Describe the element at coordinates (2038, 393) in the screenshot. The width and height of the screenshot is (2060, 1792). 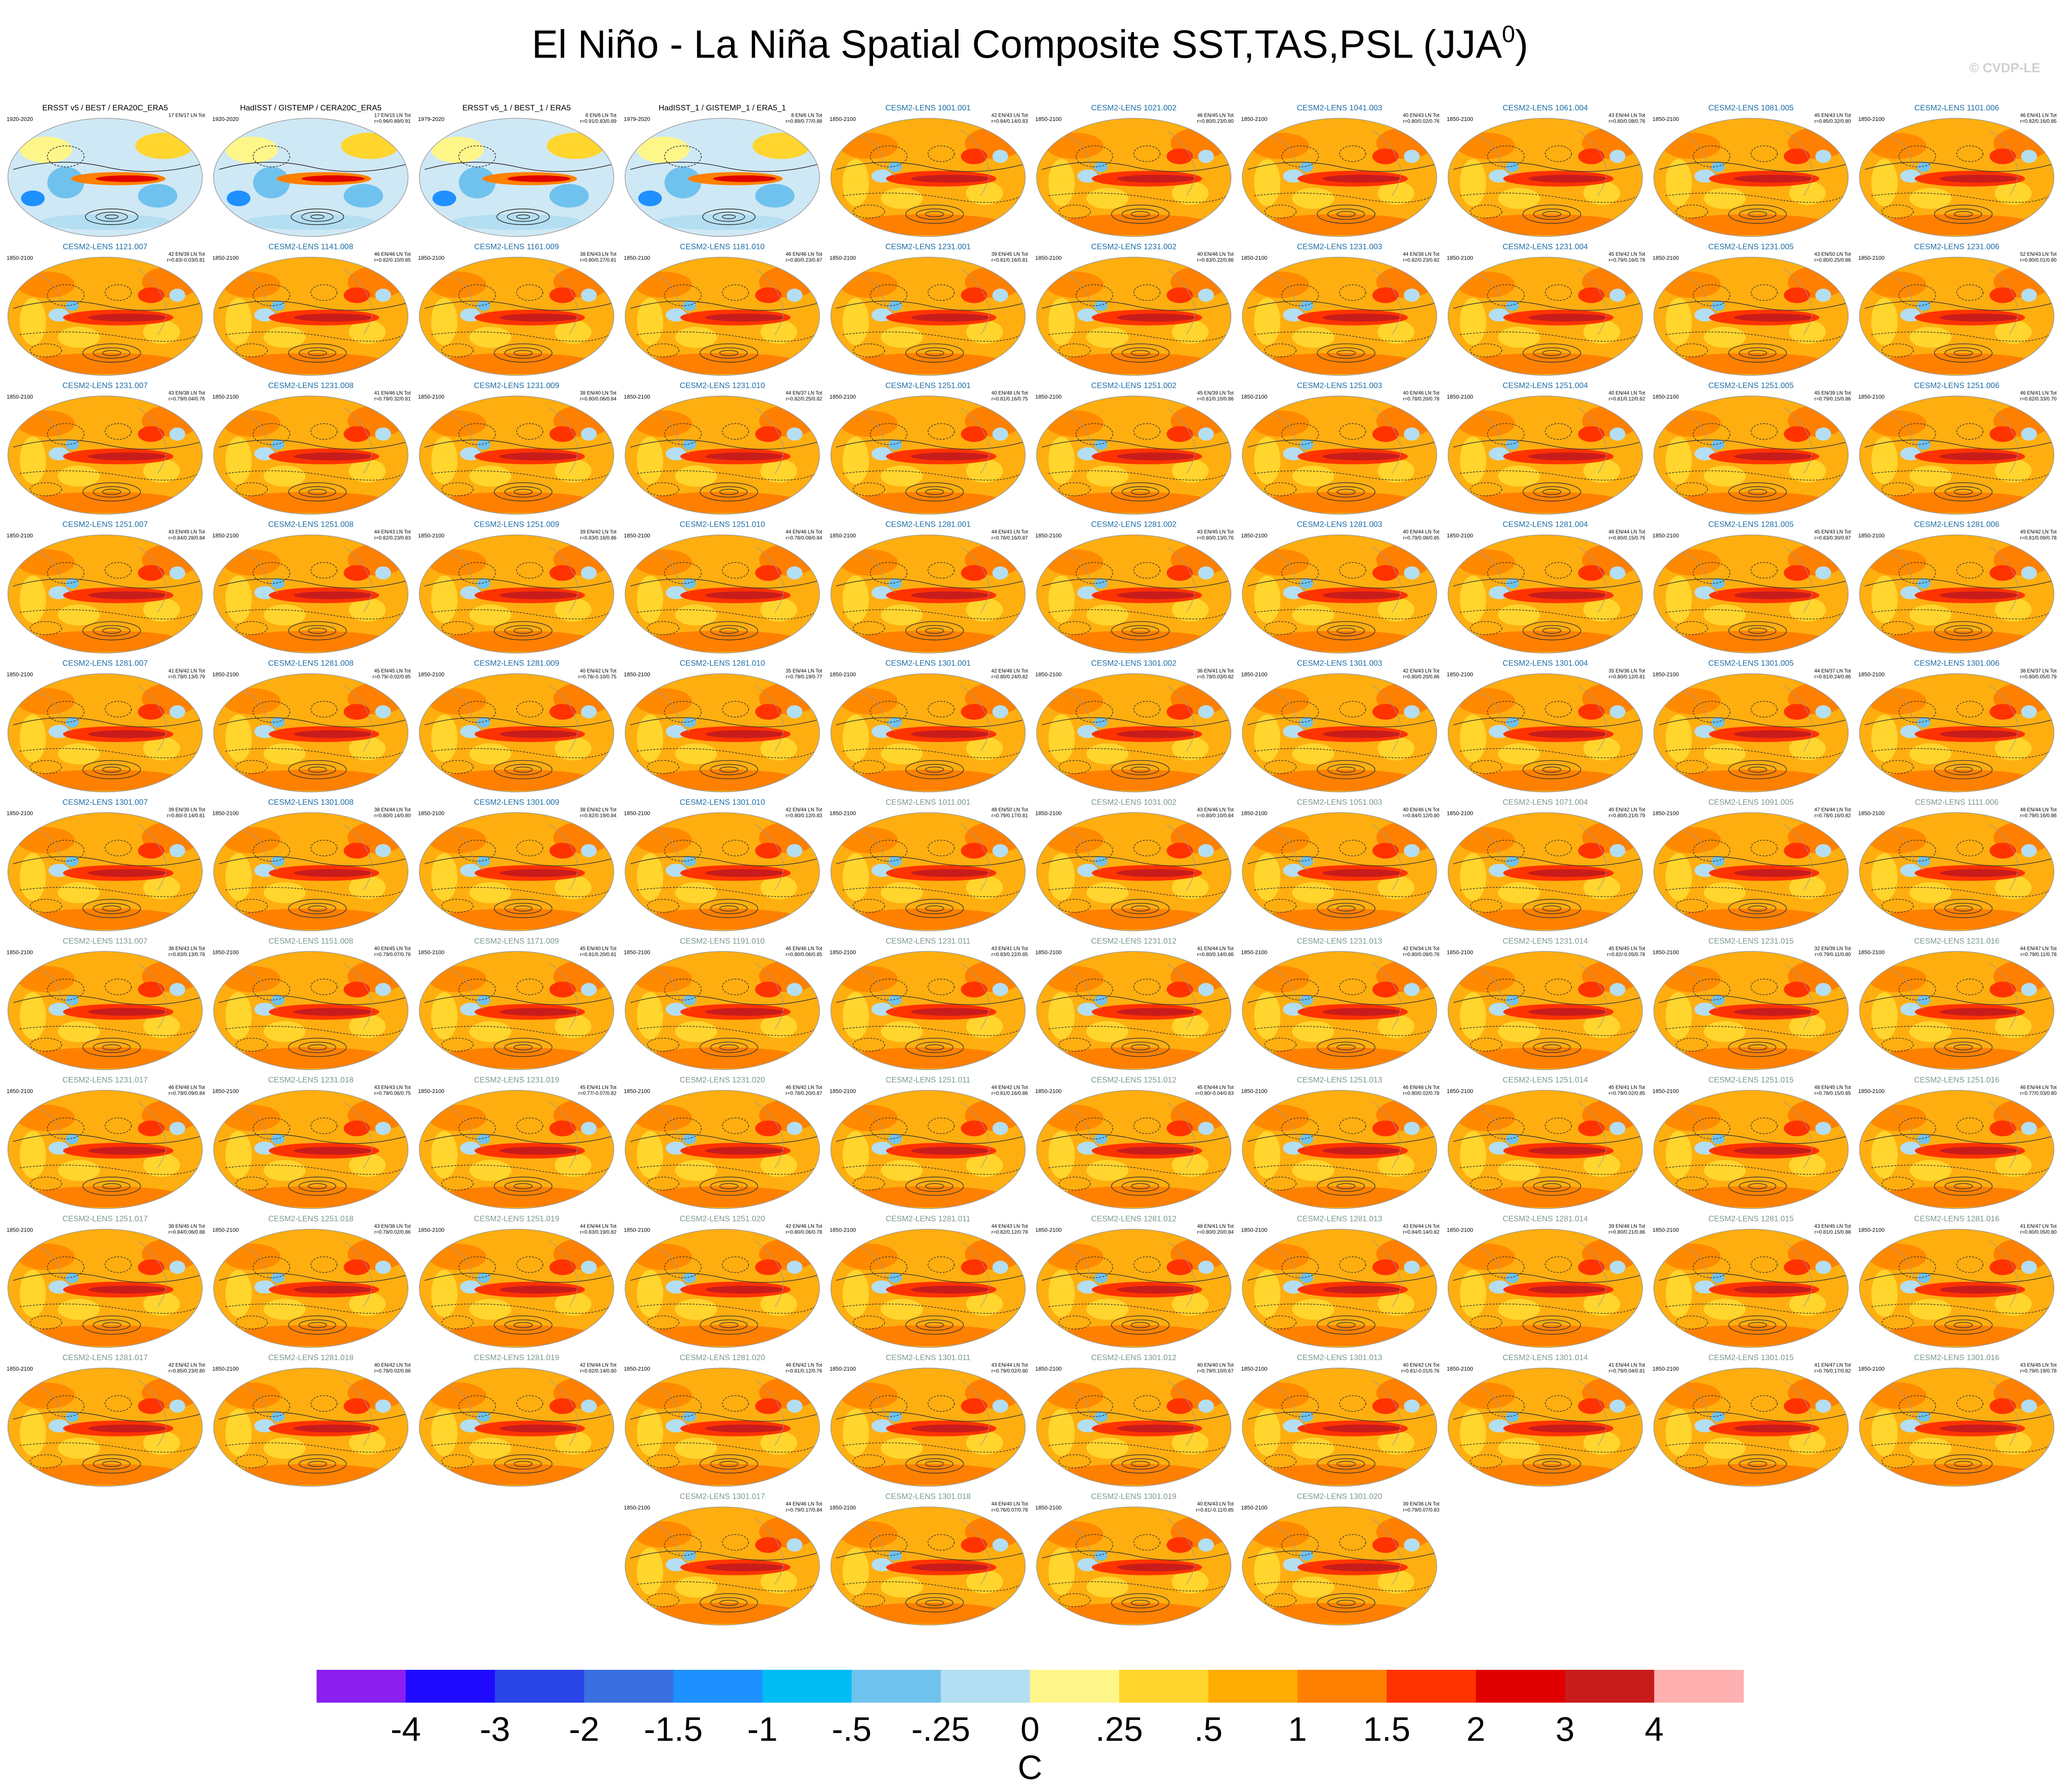
I see `panel-counts: 46 EN/41 LN Tot` at that location.